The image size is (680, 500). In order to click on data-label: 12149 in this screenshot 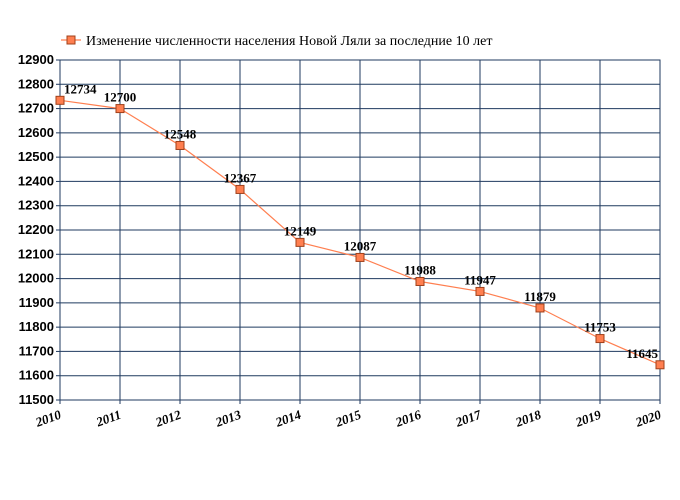, I will do `click(300, 230)`.